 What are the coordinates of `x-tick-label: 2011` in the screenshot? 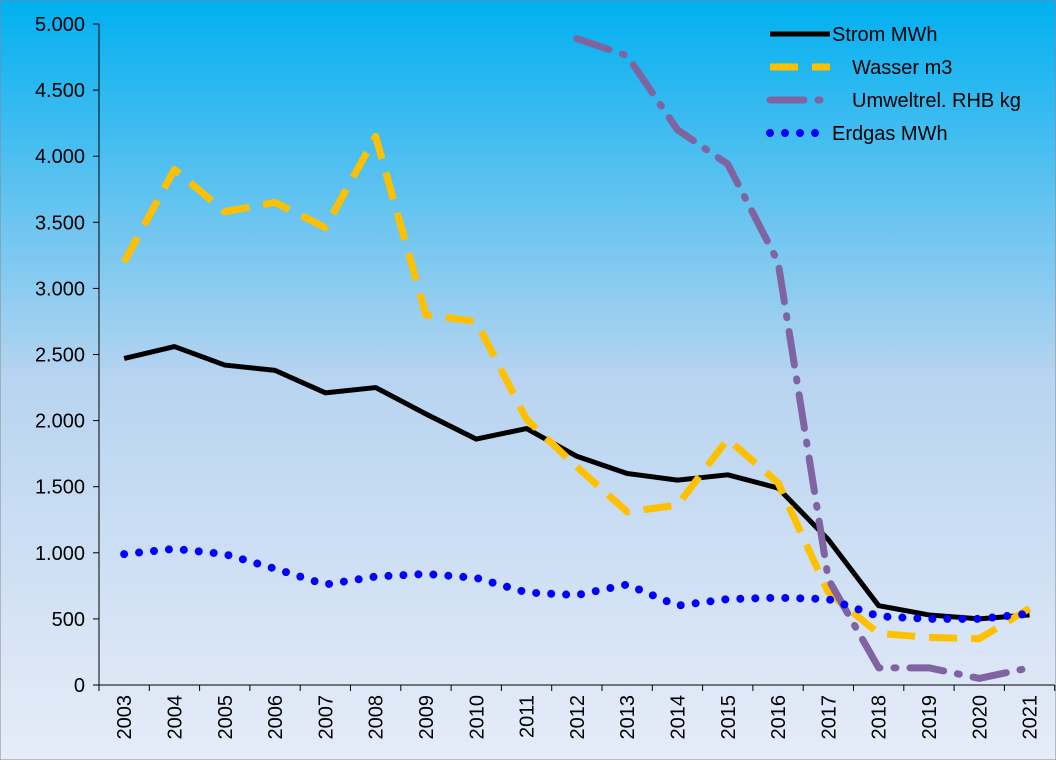 It's located at (528, 716).